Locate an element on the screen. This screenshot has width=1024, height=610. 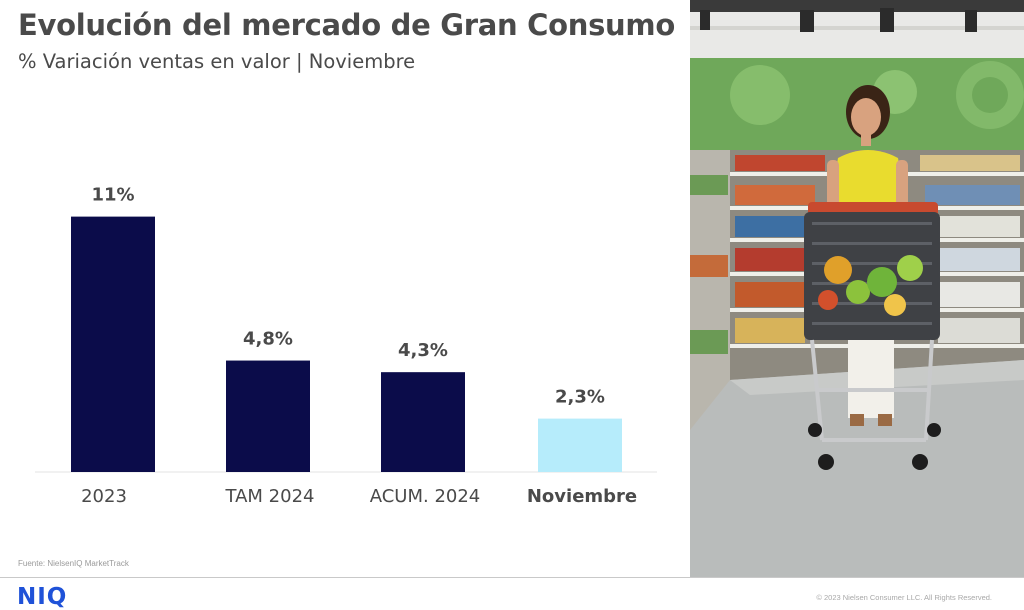
source-note: Fuente: NielsenIQ MarketTrack is located at coordinates (73, 563).